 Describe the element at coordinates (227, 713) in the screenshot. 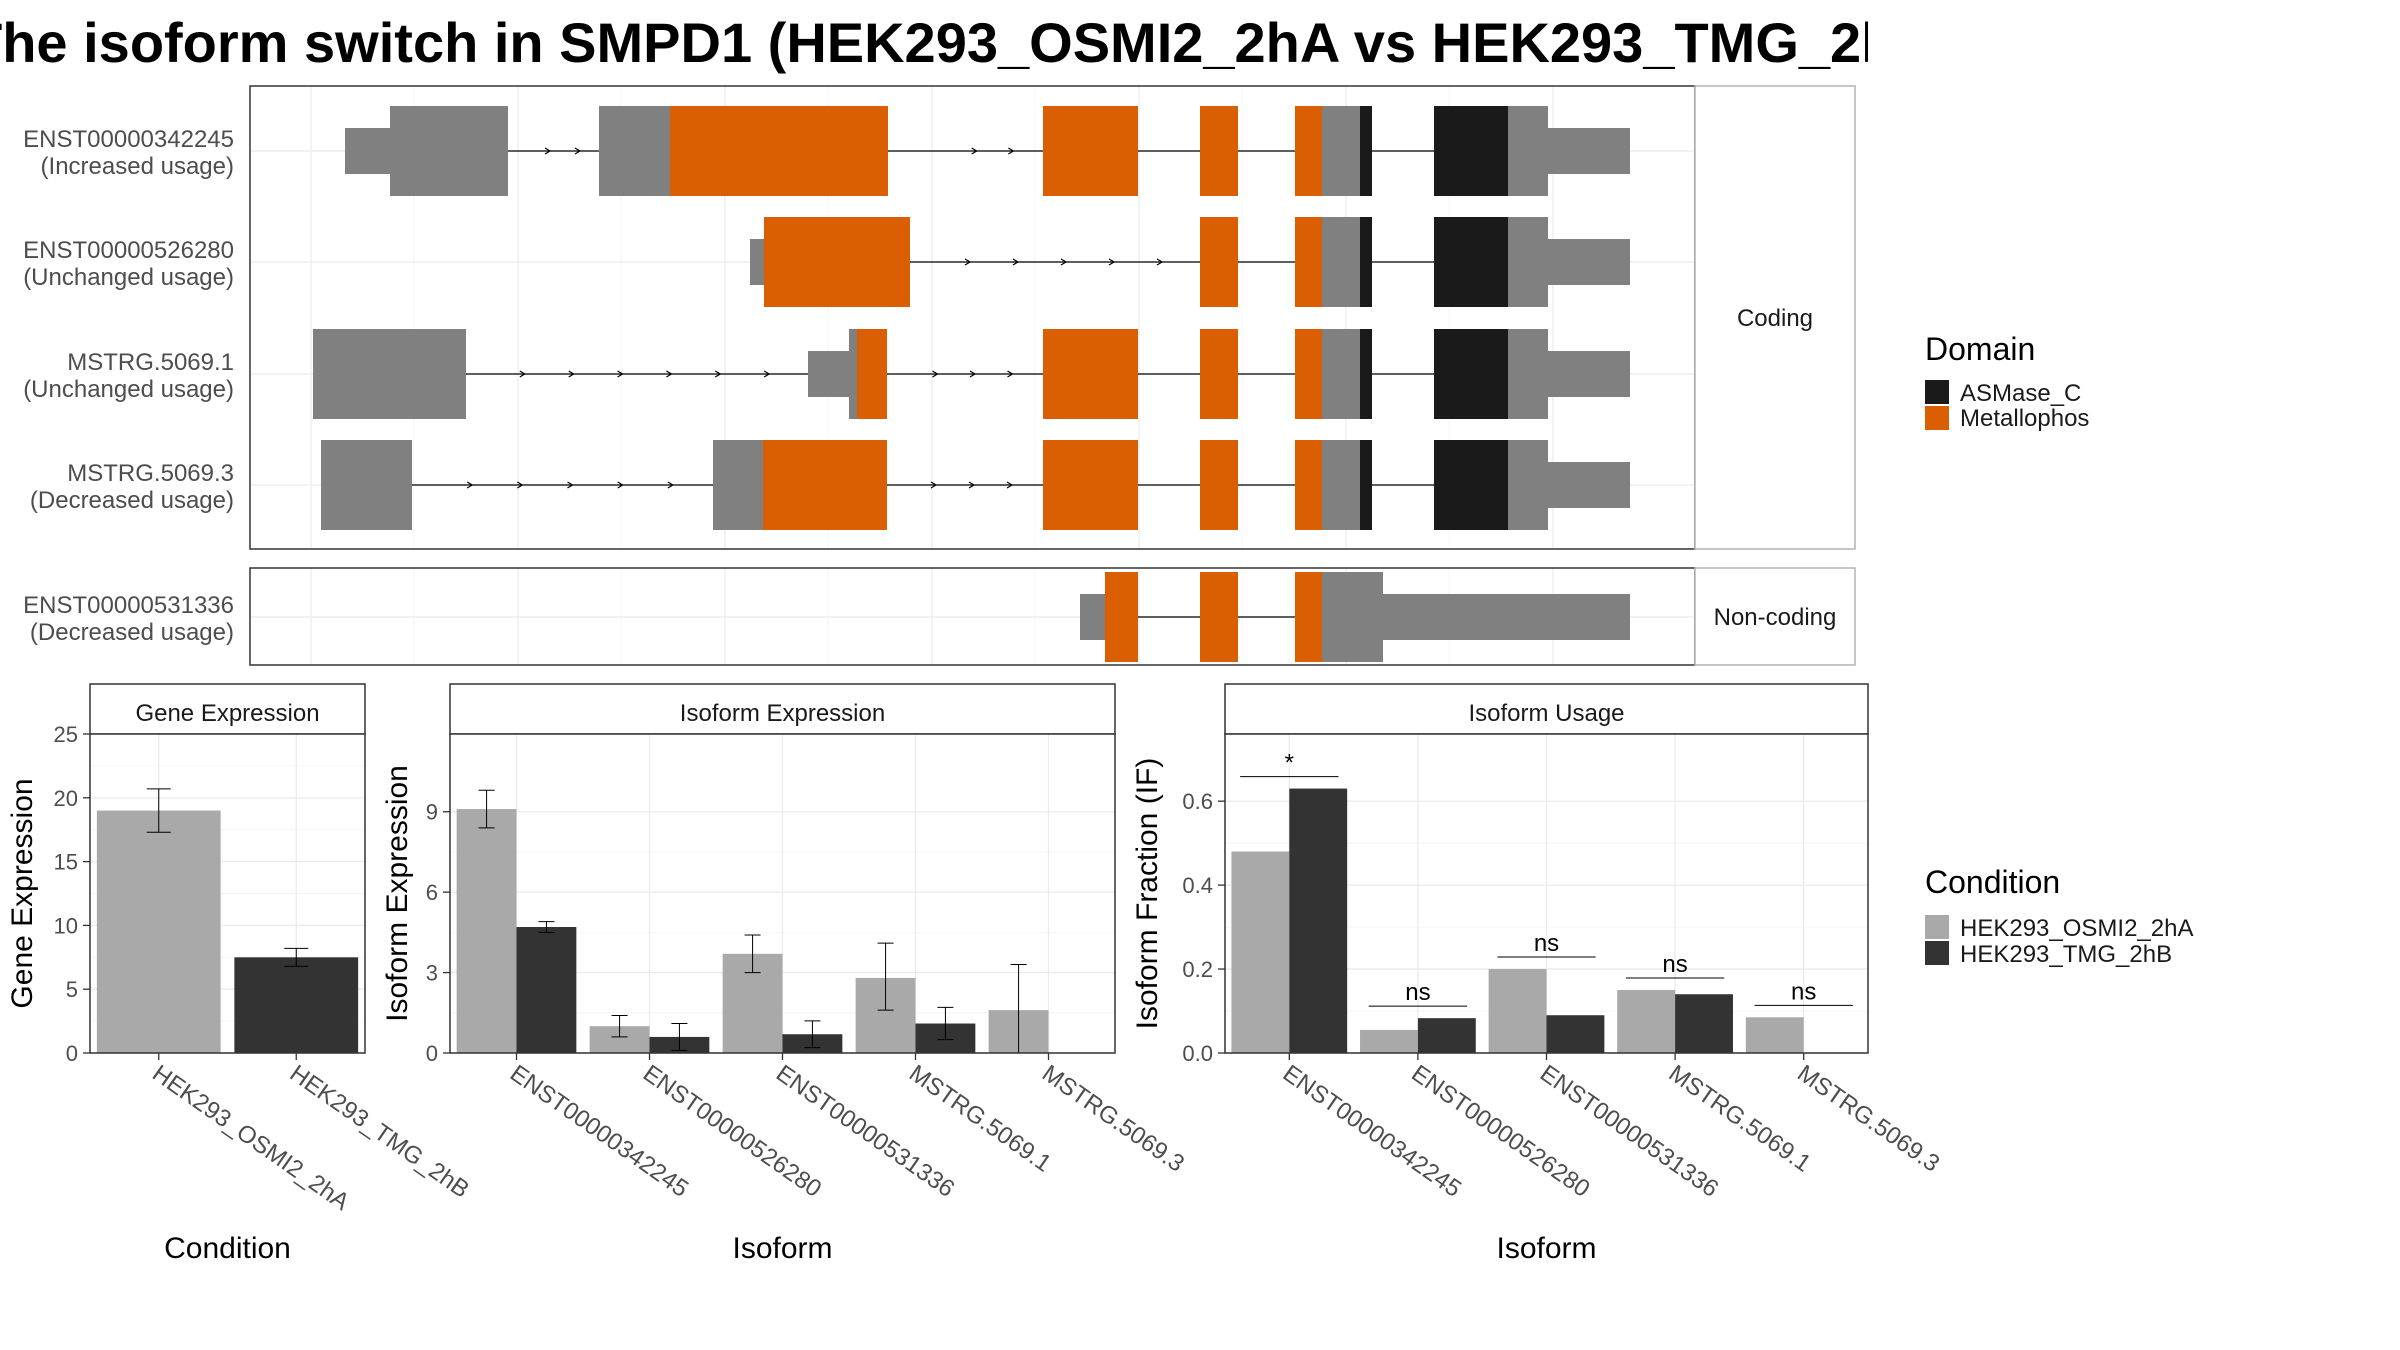

I see `panel-strip-label: Gene Expression` at that location.